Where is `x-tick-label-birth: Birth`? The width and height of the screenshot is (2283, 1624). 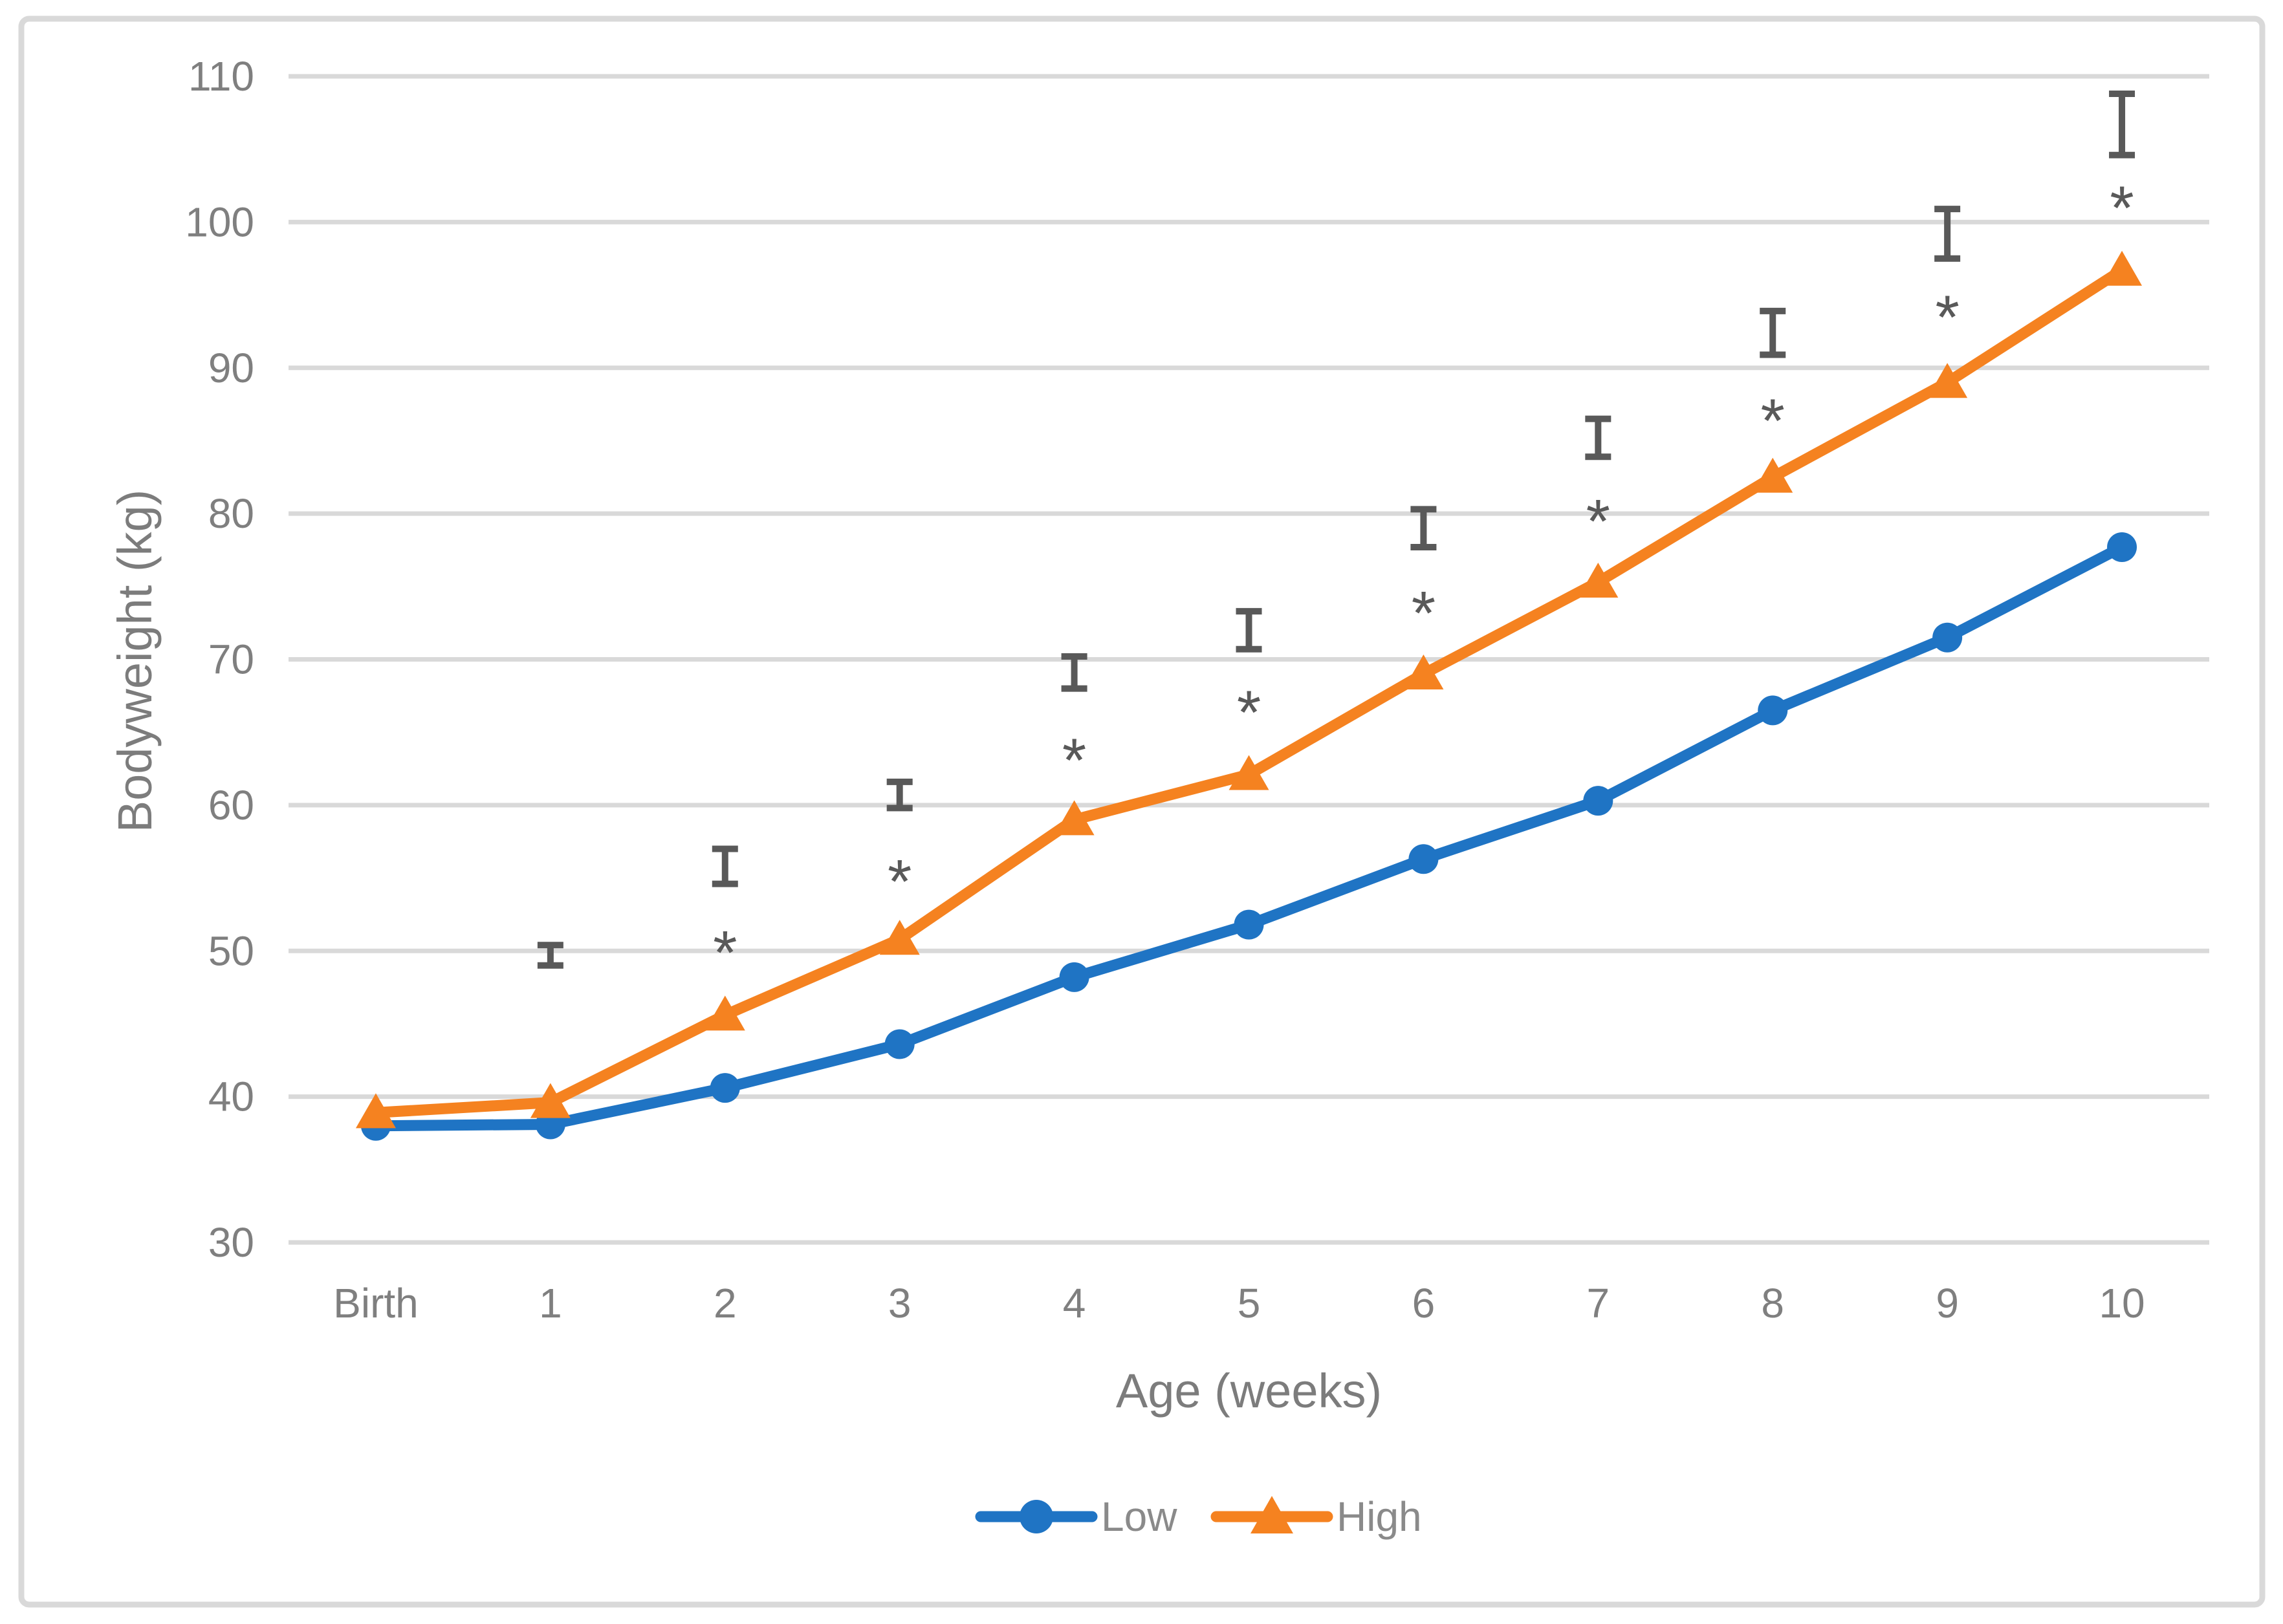
x-tick-label-birth: Birth is located at coordinates (376, 1303).